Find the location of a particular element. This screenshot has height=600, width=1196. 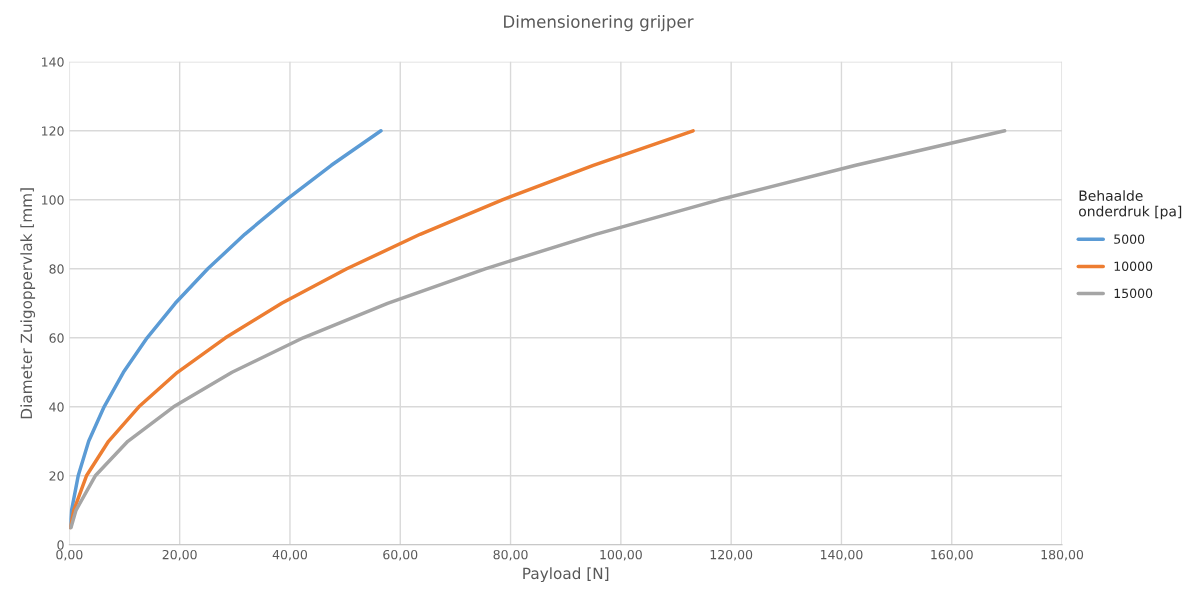

legend-label: 15000 is located at coordinates (1133, 293).